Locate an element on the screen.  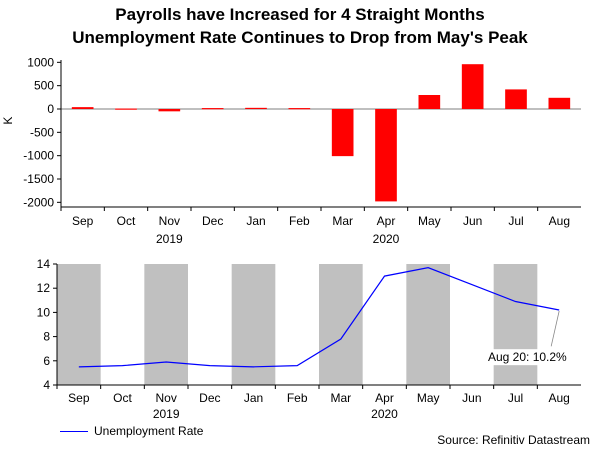
line-x-tick-label: Aug is located at coordinates (558, 398).